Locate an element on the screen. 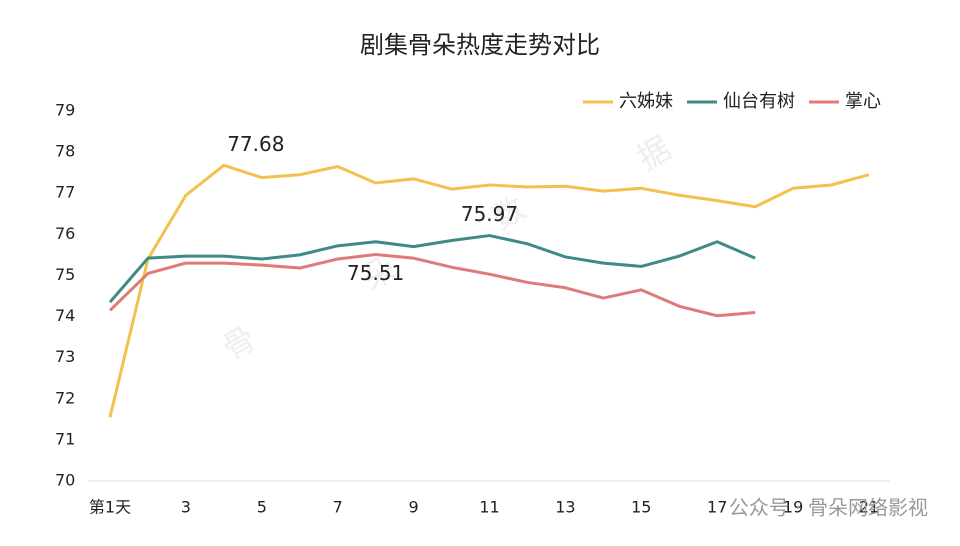 The height and width of the screenshot is (546, 960). watermark: 据 is located at coordinates (654, 153).